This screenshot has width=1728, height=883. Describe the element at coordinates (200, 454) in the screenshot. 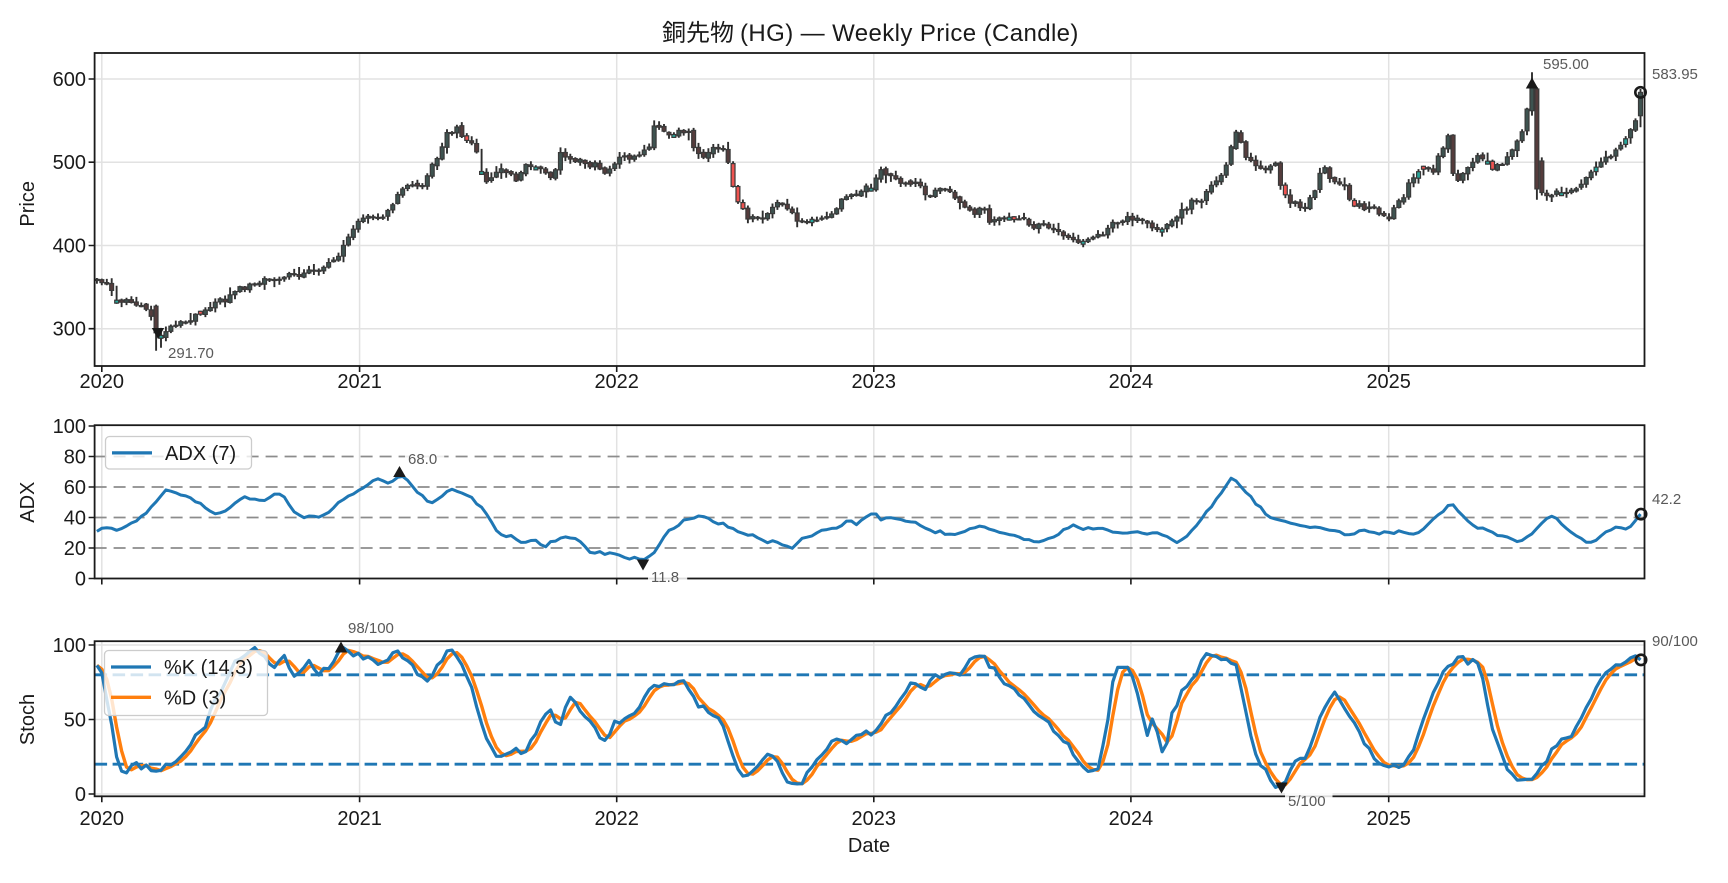

I see `svg-text: ADX (7)` at that location.